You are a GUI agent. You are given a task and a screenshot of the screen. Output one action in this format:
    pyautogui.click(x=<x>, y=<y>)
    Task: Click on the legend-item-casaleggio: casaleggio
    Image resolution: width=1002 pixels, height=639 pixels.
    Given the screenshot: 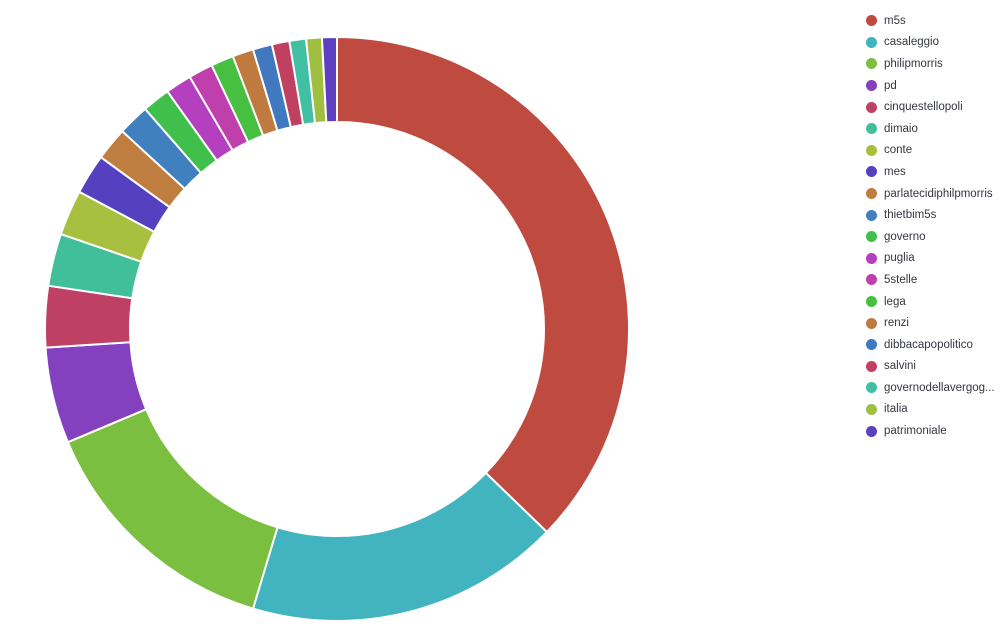 What is the action you would take?
    pyautogui.click(x=933, y=43)
    